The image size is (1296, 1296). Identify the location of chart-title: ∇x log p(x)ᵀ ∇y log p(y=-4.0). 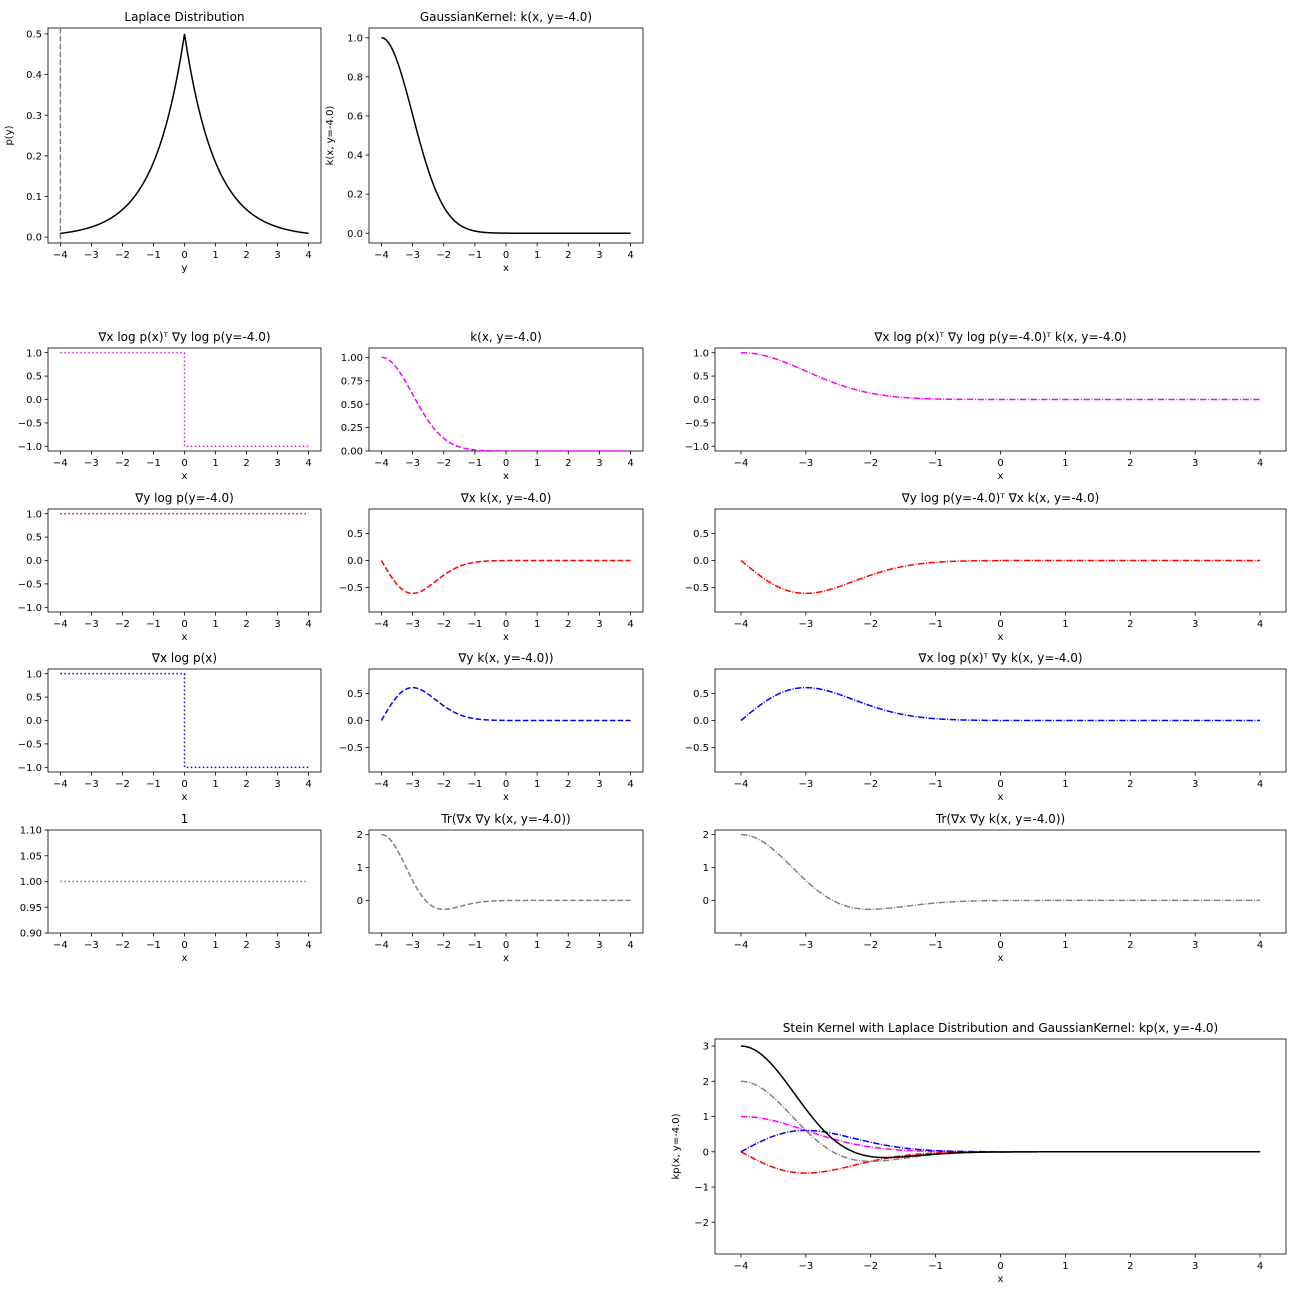
(183, 337).